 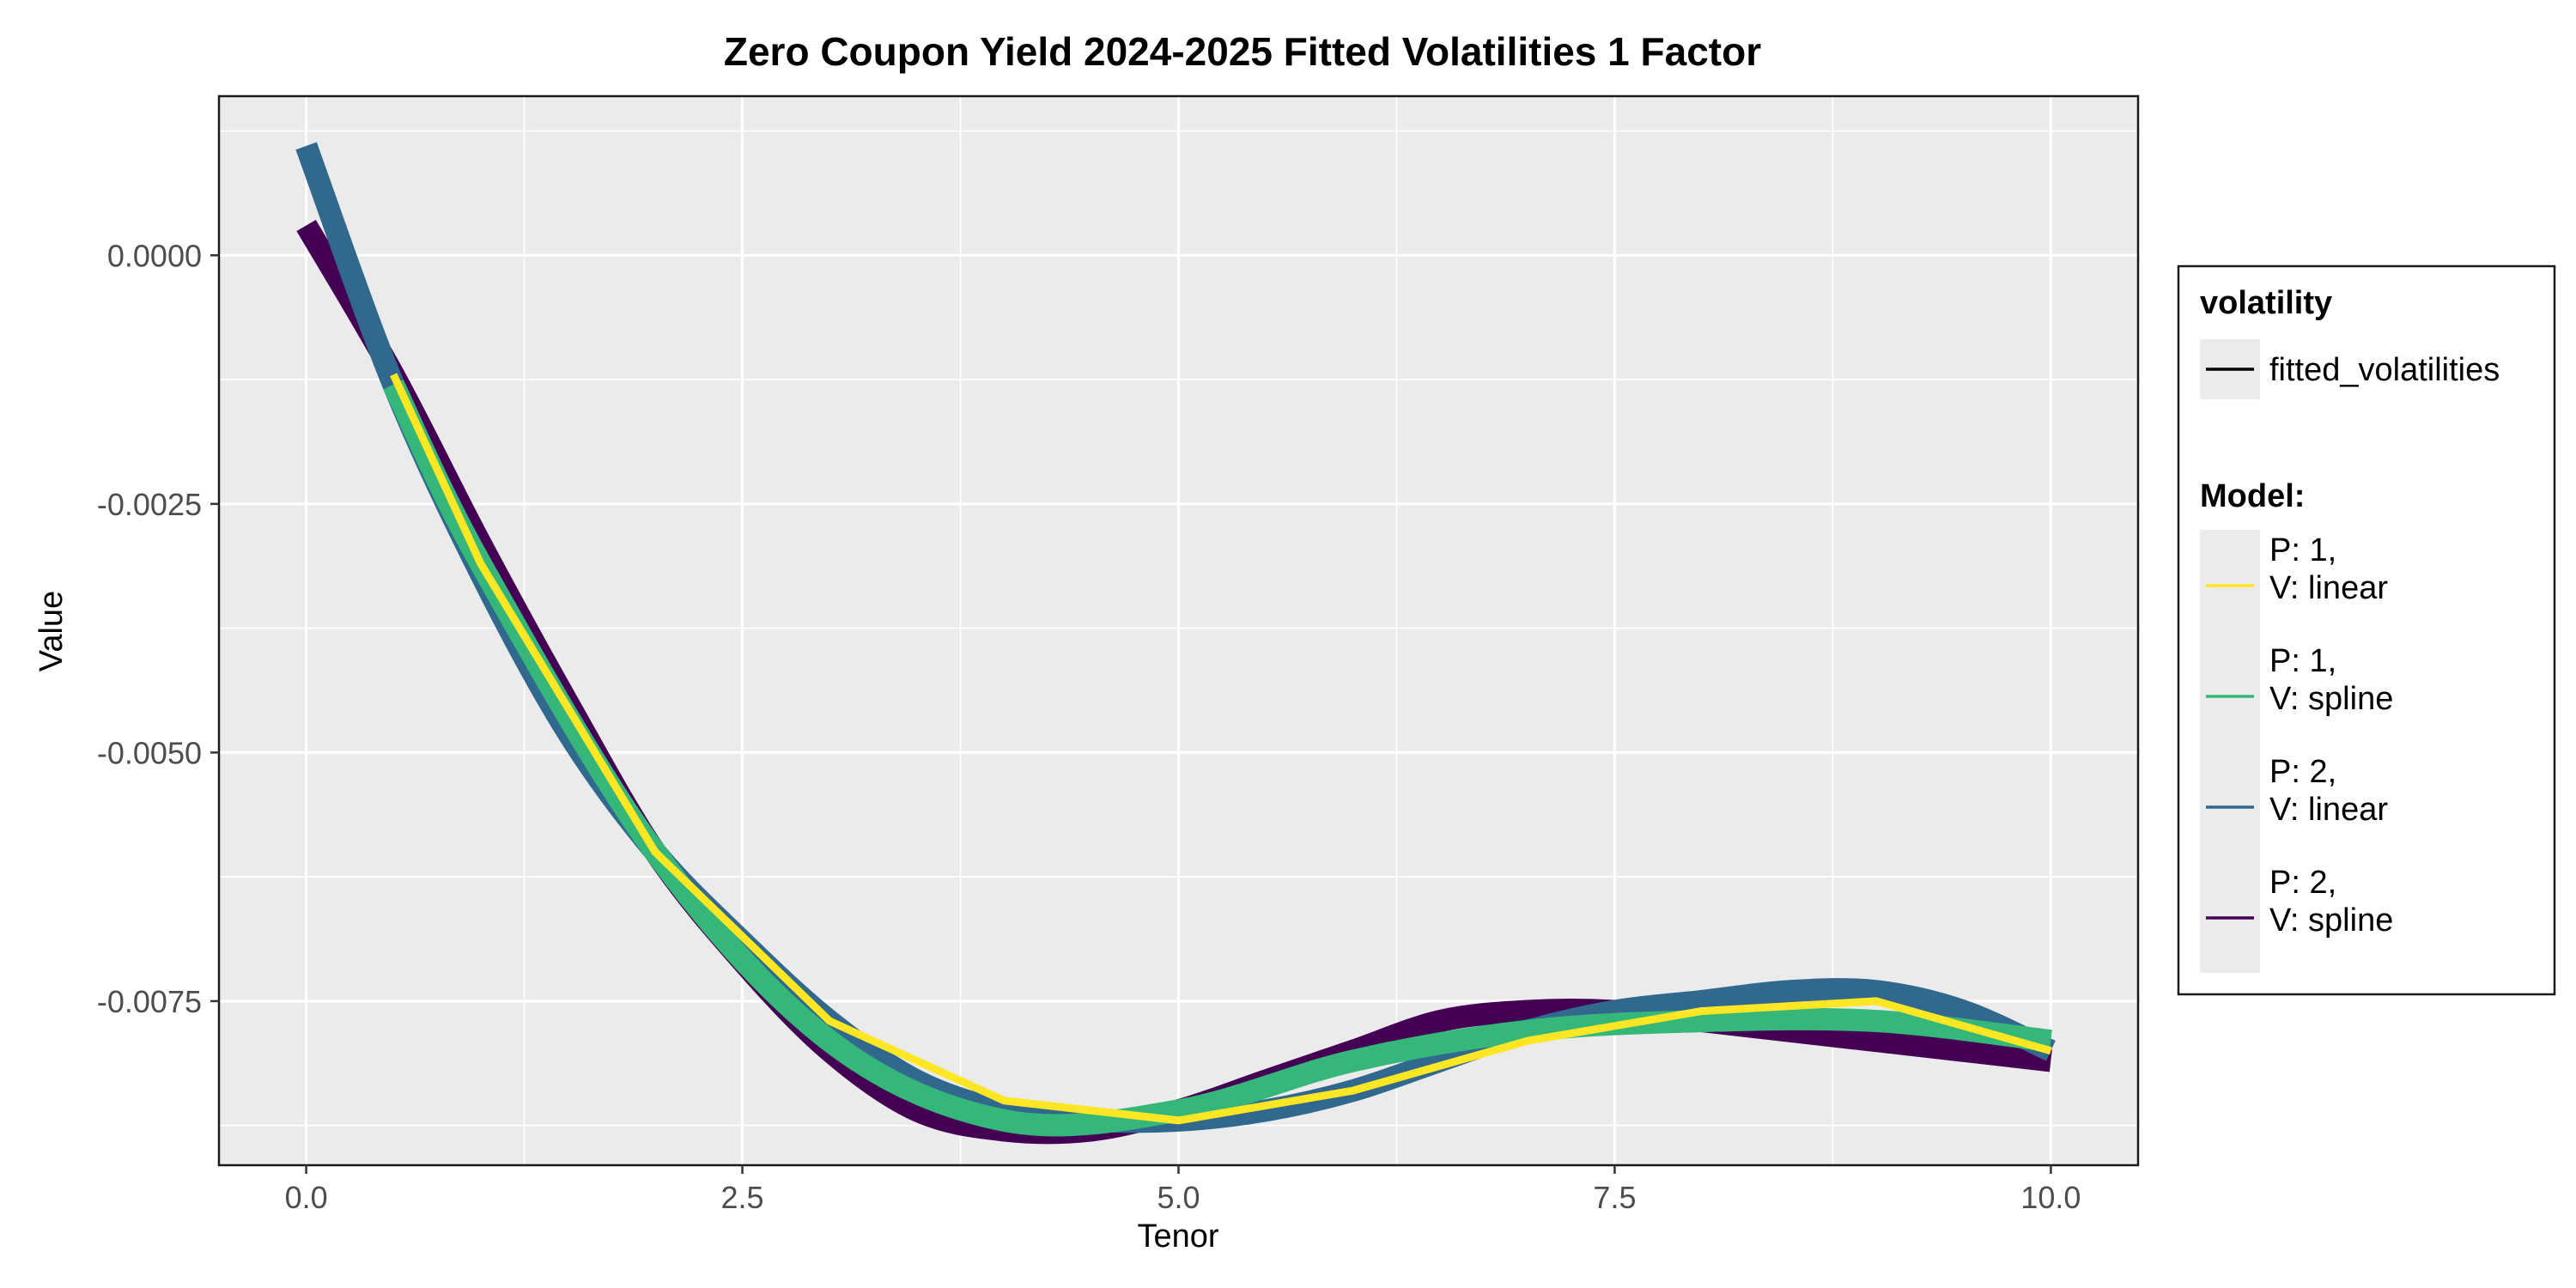 I want to click on legend-title-model: Model:, so click(x=2252, y=496).